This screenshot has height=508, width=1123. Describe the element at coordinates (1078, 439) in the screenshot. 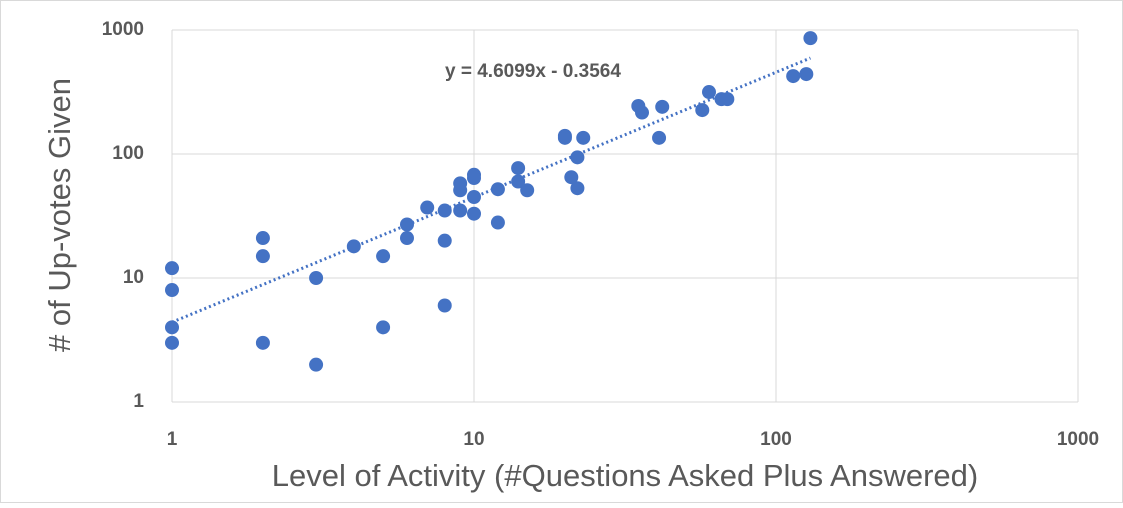

I see `x-tick-label: 1000` at that location.